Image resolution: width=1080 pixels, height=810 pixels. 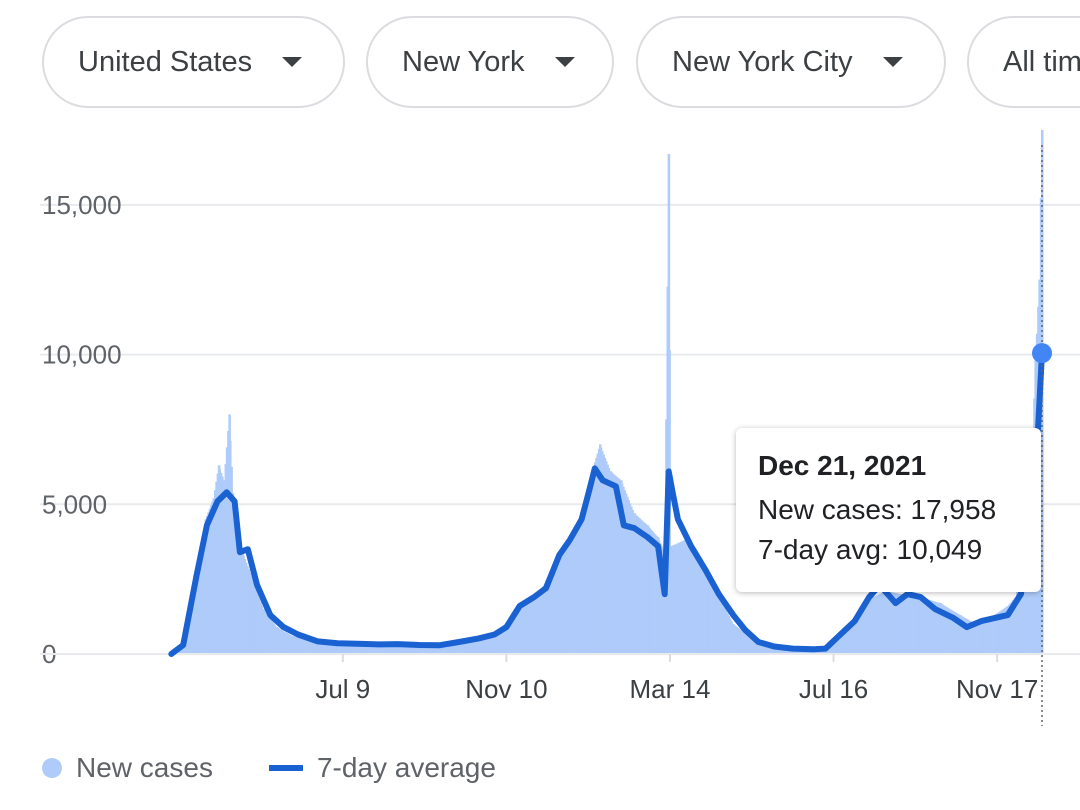 What do you see at coordinates (490, 62) in the screenshot?
I see `state-dropdown: New York` at bounding box center [490, 62].